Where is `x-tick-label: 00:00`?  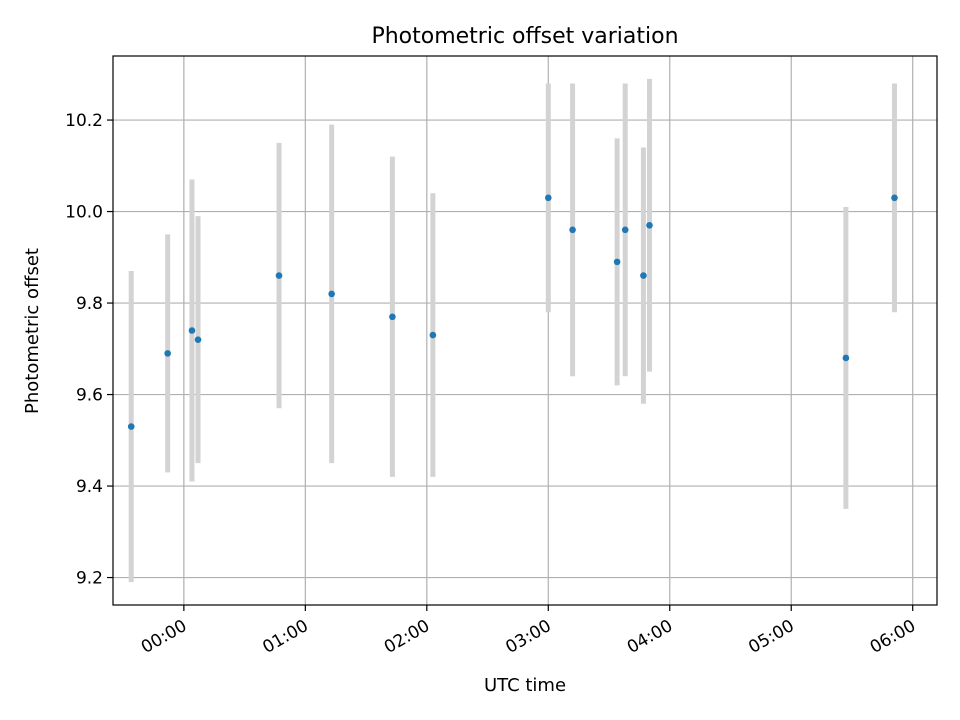
x-tick-label: 00:00 is located at coordinates (164, 637).